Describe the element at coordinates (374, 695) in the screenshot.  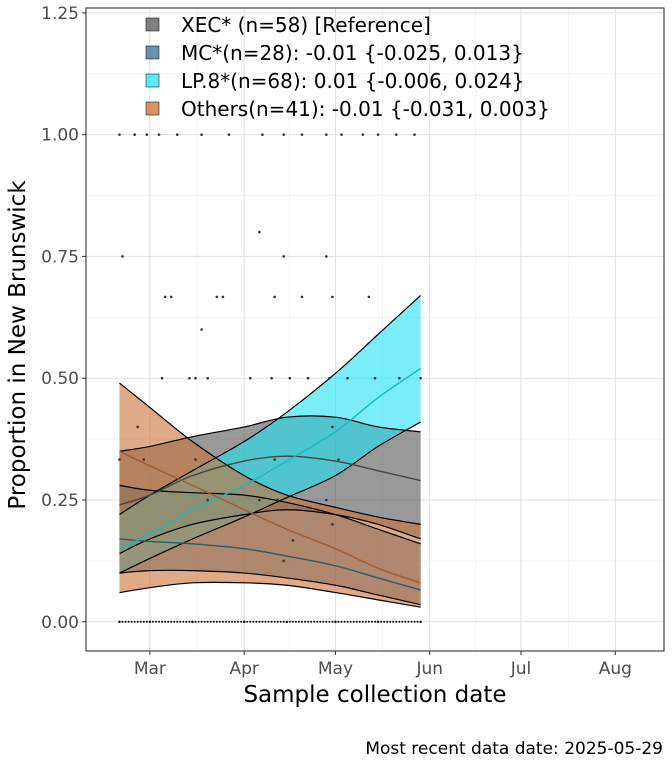
I see `x-axis-title: Sample collection date` at that location.